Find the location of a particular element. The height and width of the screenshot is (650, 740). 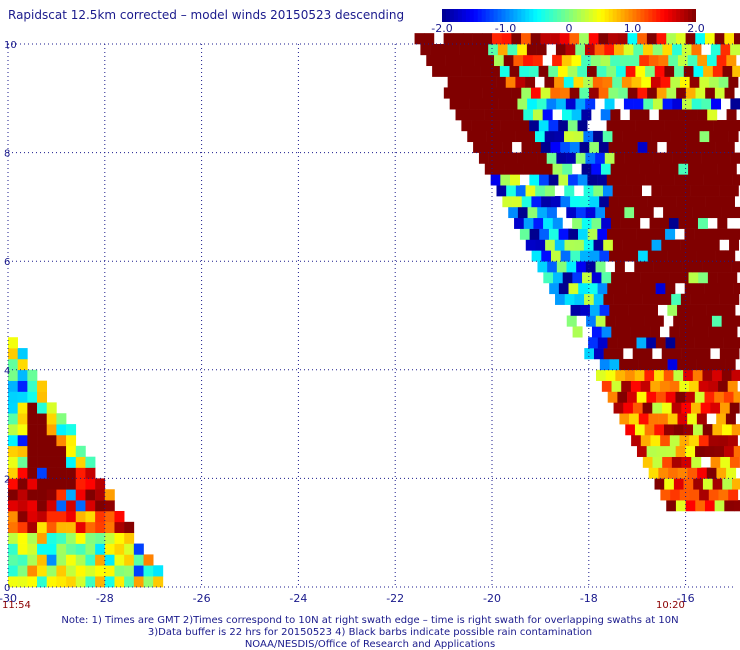

colorbar-tick-label: -1.0 is located at coordinates (505, 28).